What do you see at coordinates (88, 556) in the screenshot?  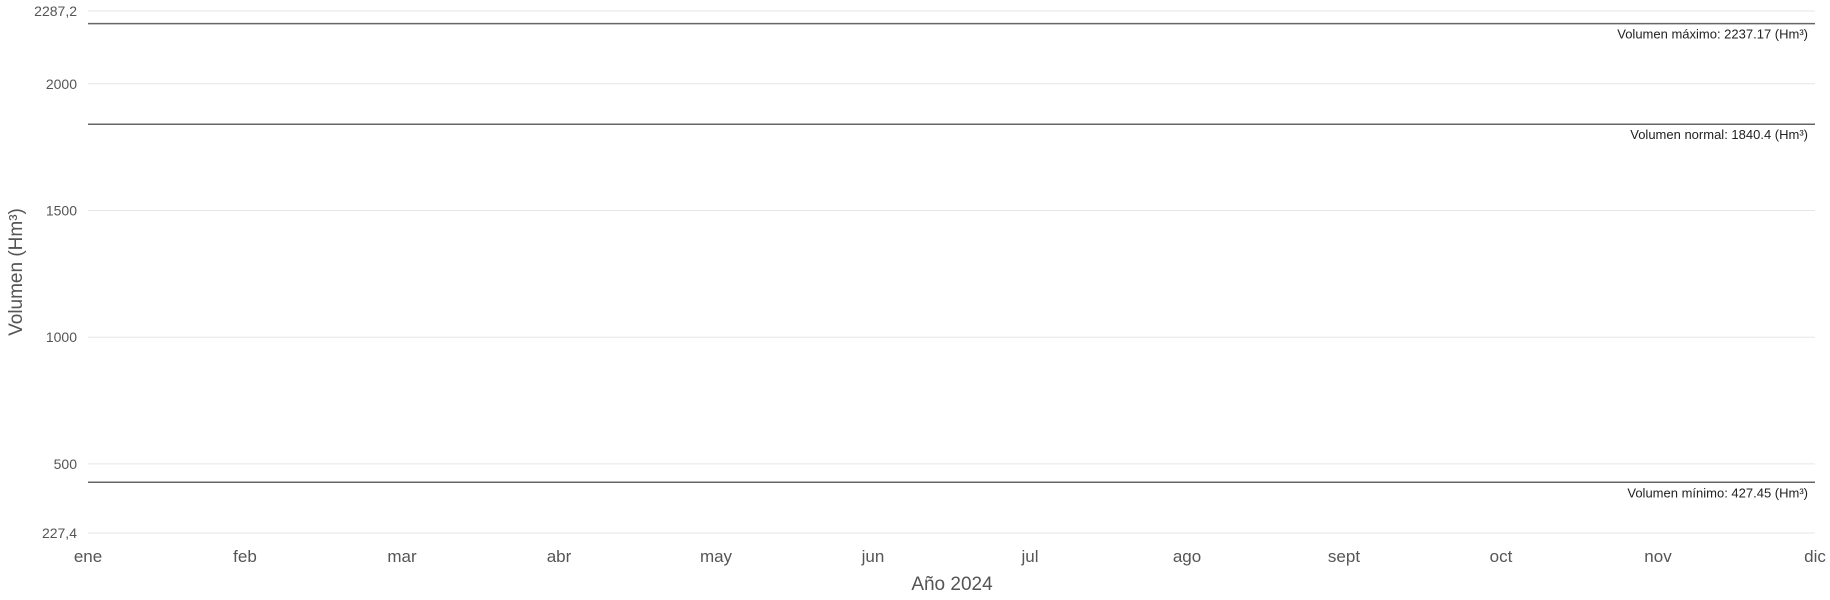 I see `x-tick-label: ene` at bounding box center [88, 556].